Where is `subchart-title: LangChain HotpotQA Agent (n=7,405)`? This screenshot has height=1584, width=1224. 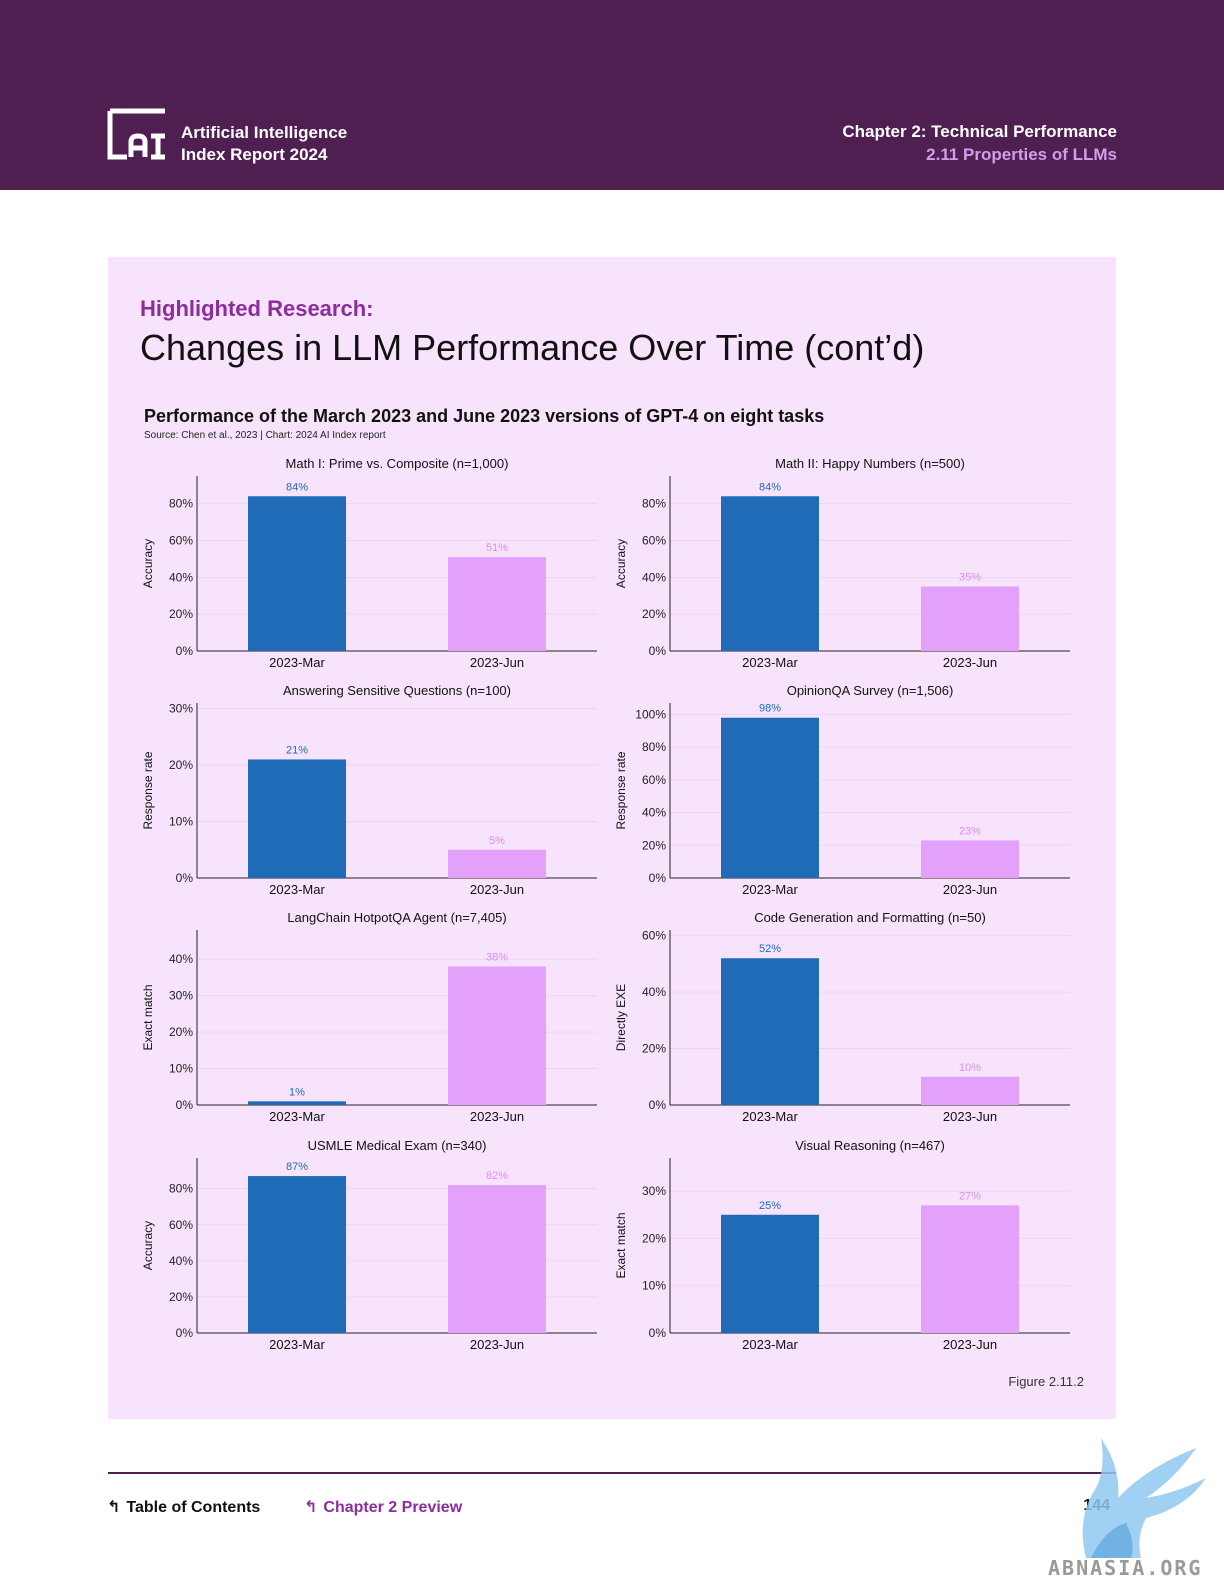 subchart-title: LangChain HotpotQA Agent (n=7,405) is located at coordinates (396, 917).